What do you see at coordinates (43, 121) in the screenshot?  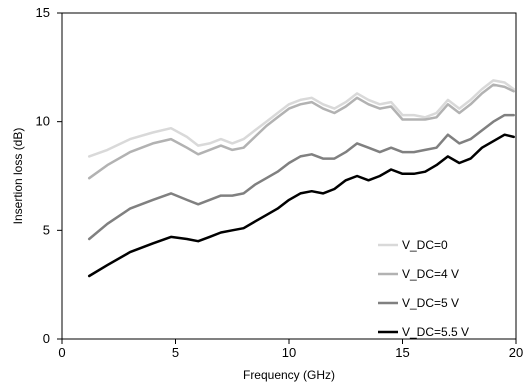 I see `y-tick-label: 10` at bounding box center [43, 121].